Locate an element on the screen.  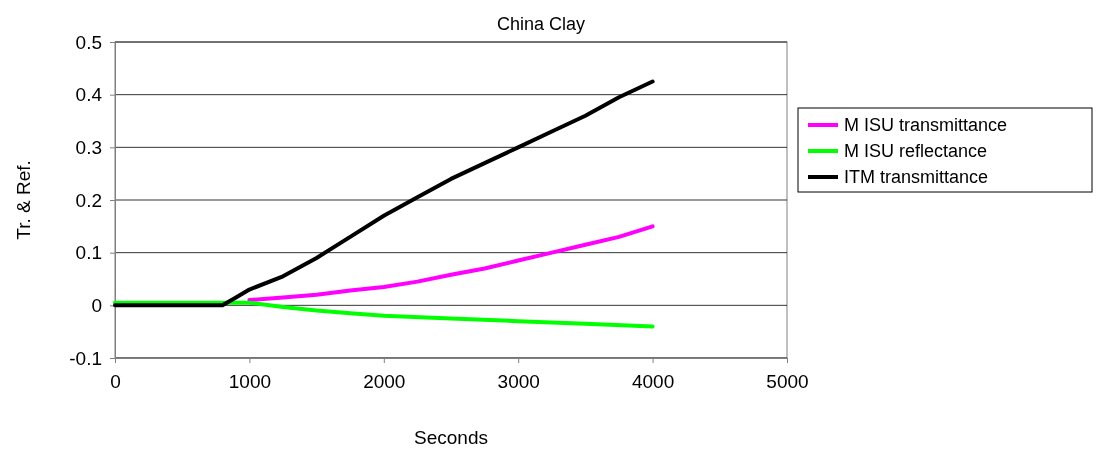
y-tick-label: 0.1 is located at coordinates (88, 253).